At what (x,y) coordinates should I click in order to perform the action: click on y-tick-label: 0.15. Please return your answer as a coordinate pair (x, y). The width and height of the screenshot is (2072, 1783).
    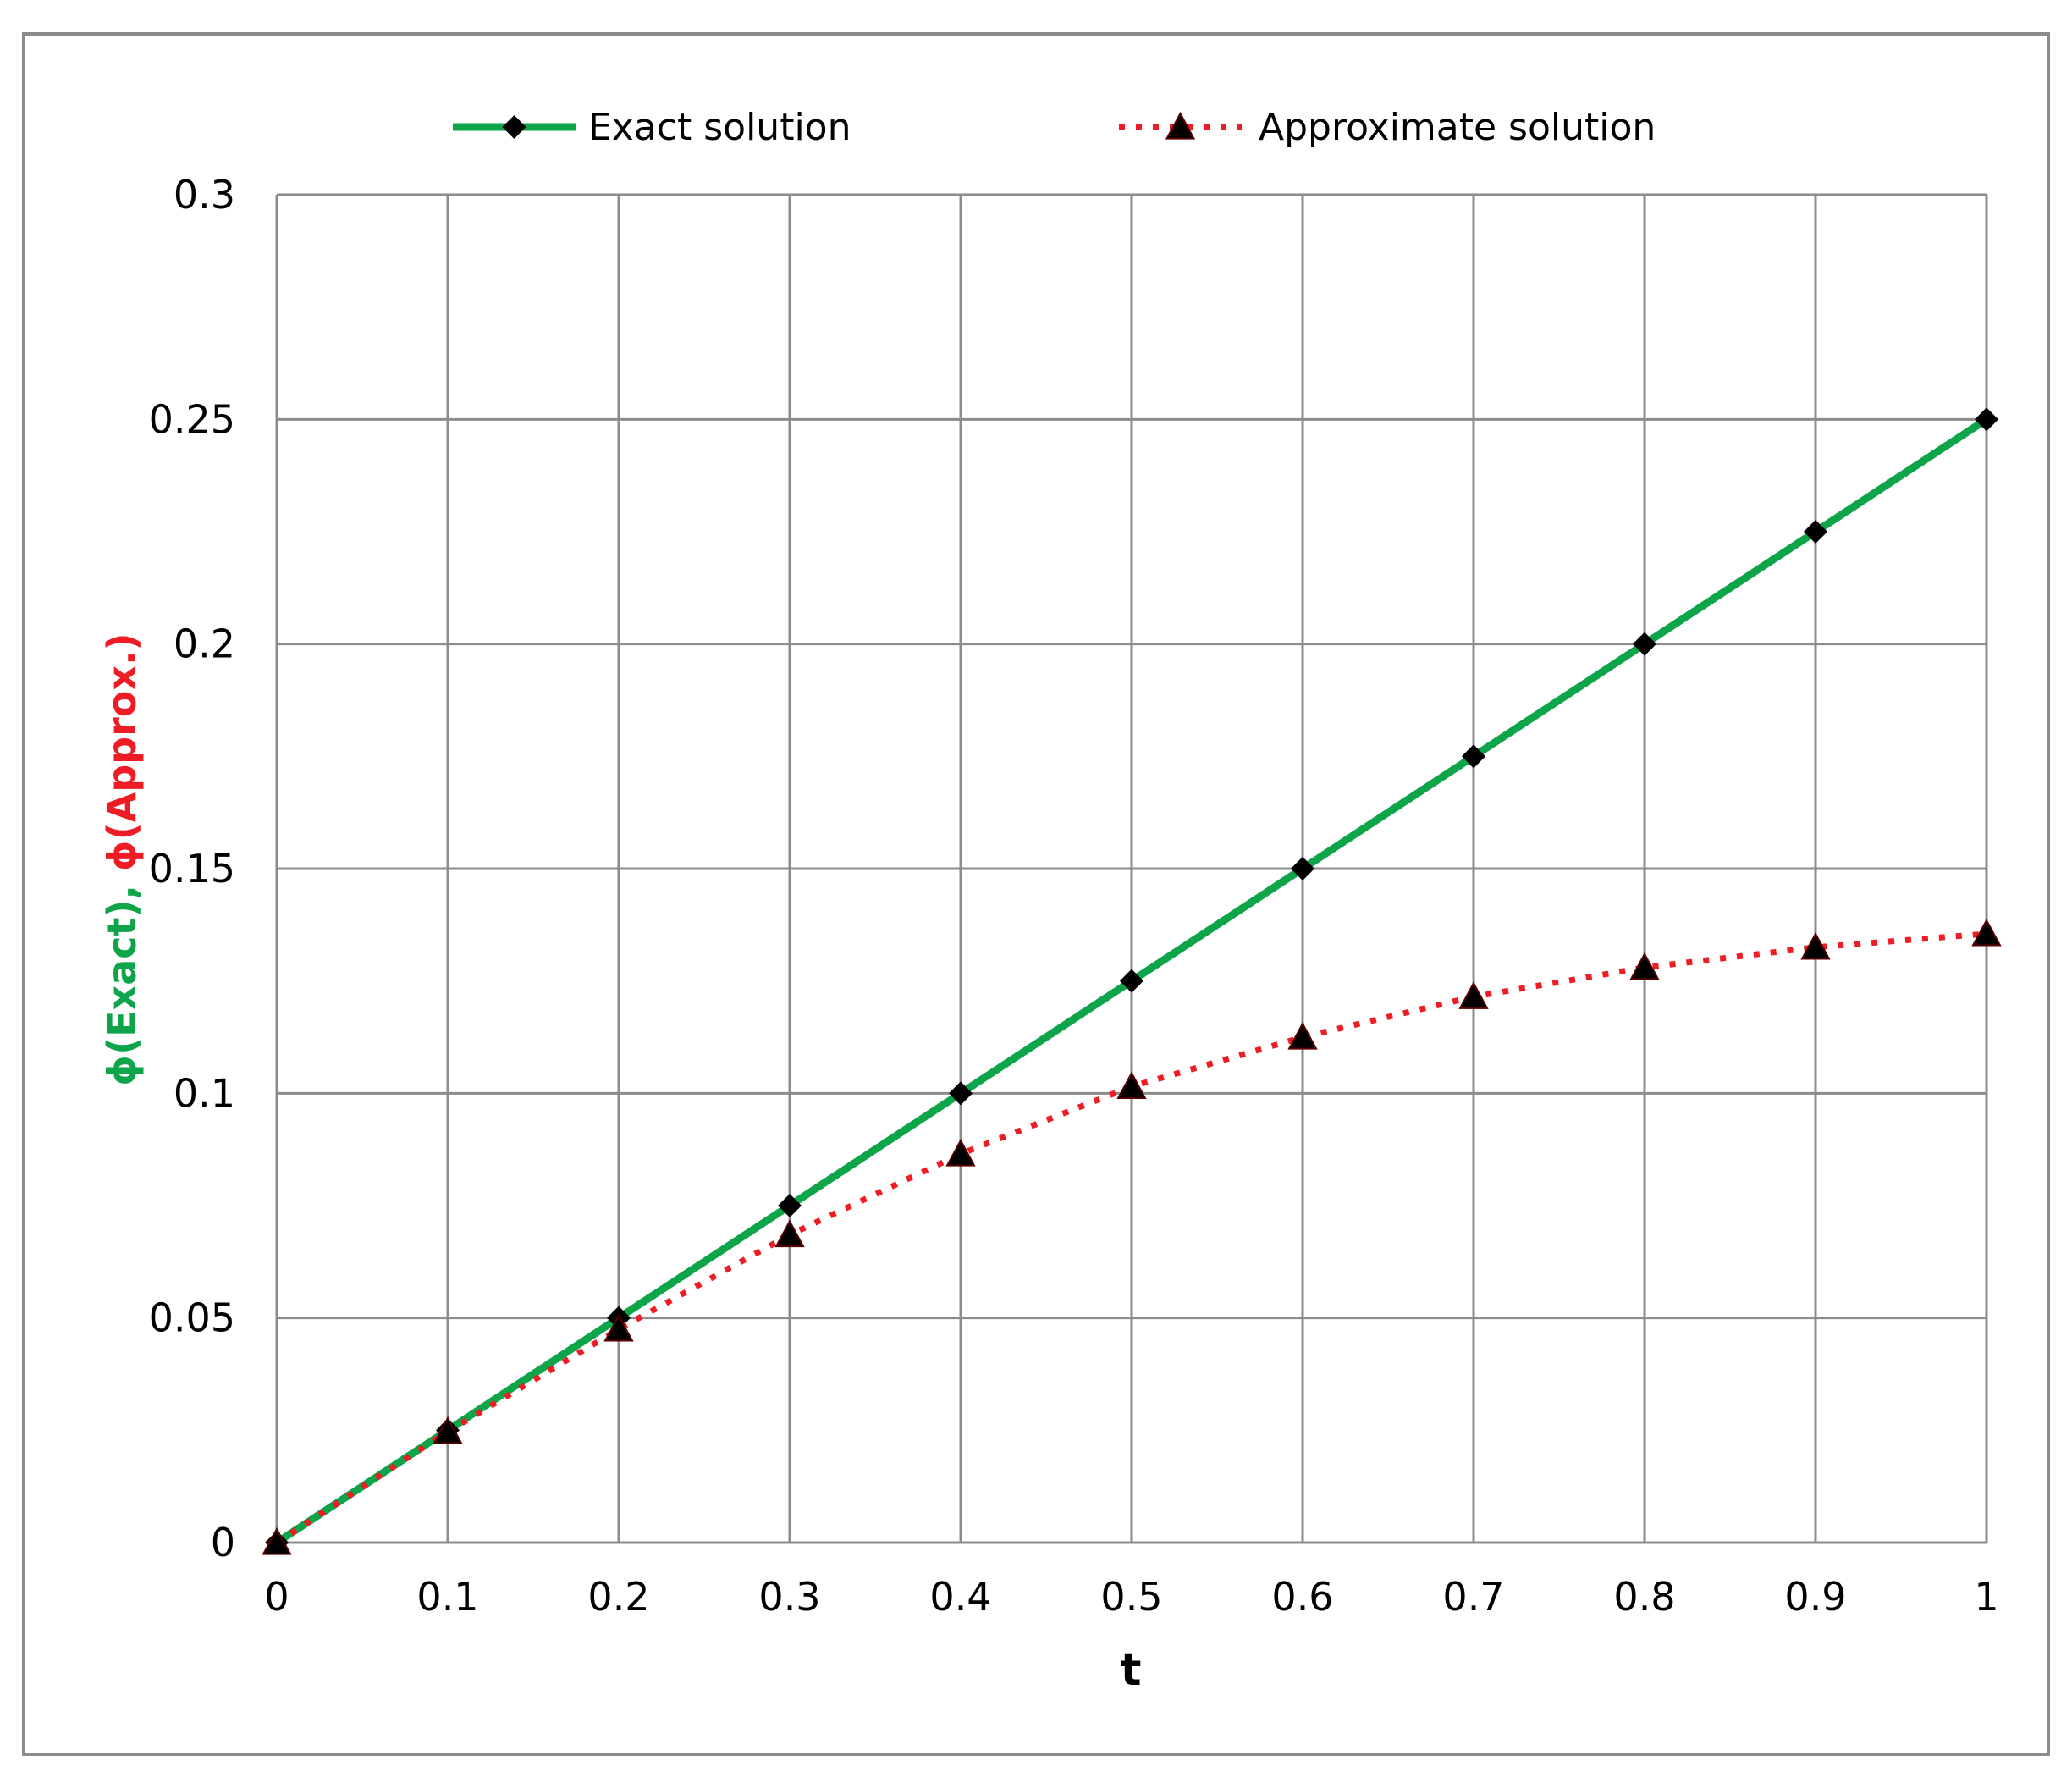
    Looking at the image, I should click on (192, 869).